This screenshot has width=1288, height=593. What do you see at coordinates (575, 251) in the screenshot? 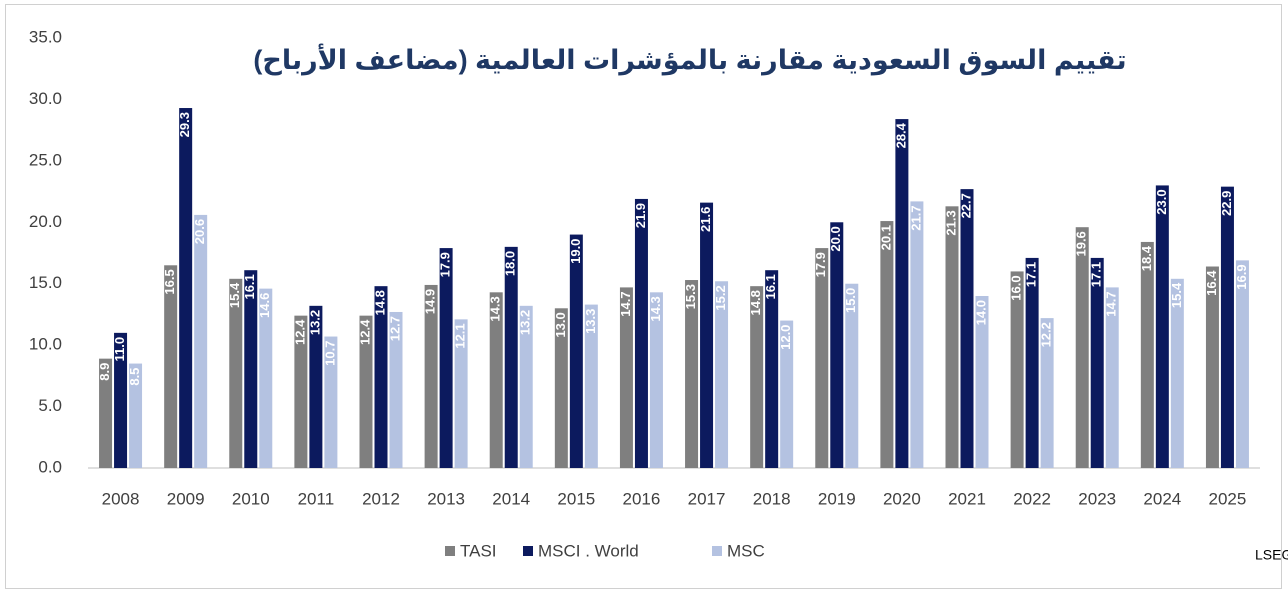
I see `data-label: 19.0` at bounding box center [575, 251].